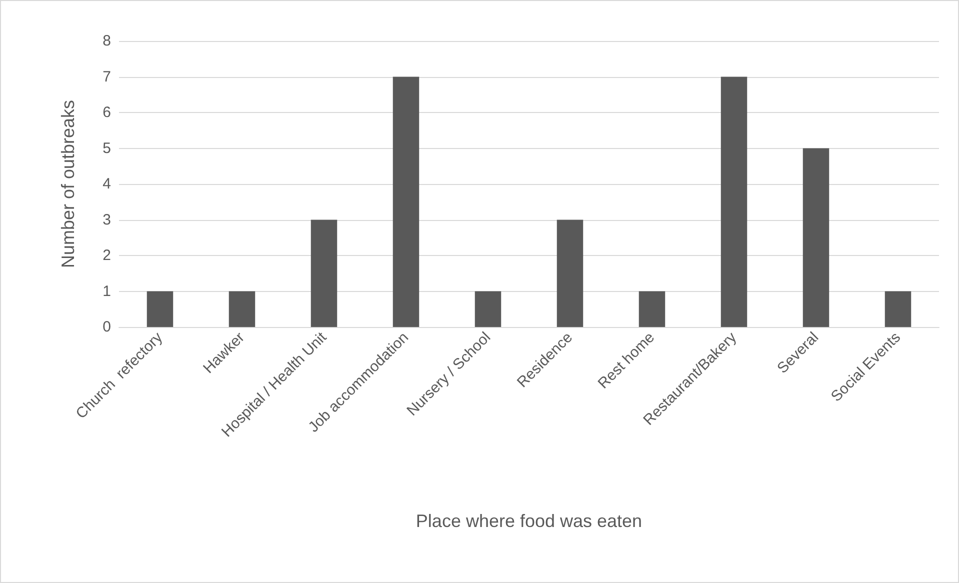 This screenshot has height=583, width=959. I want to click on y-tick-label: 4, so click(106, 184).